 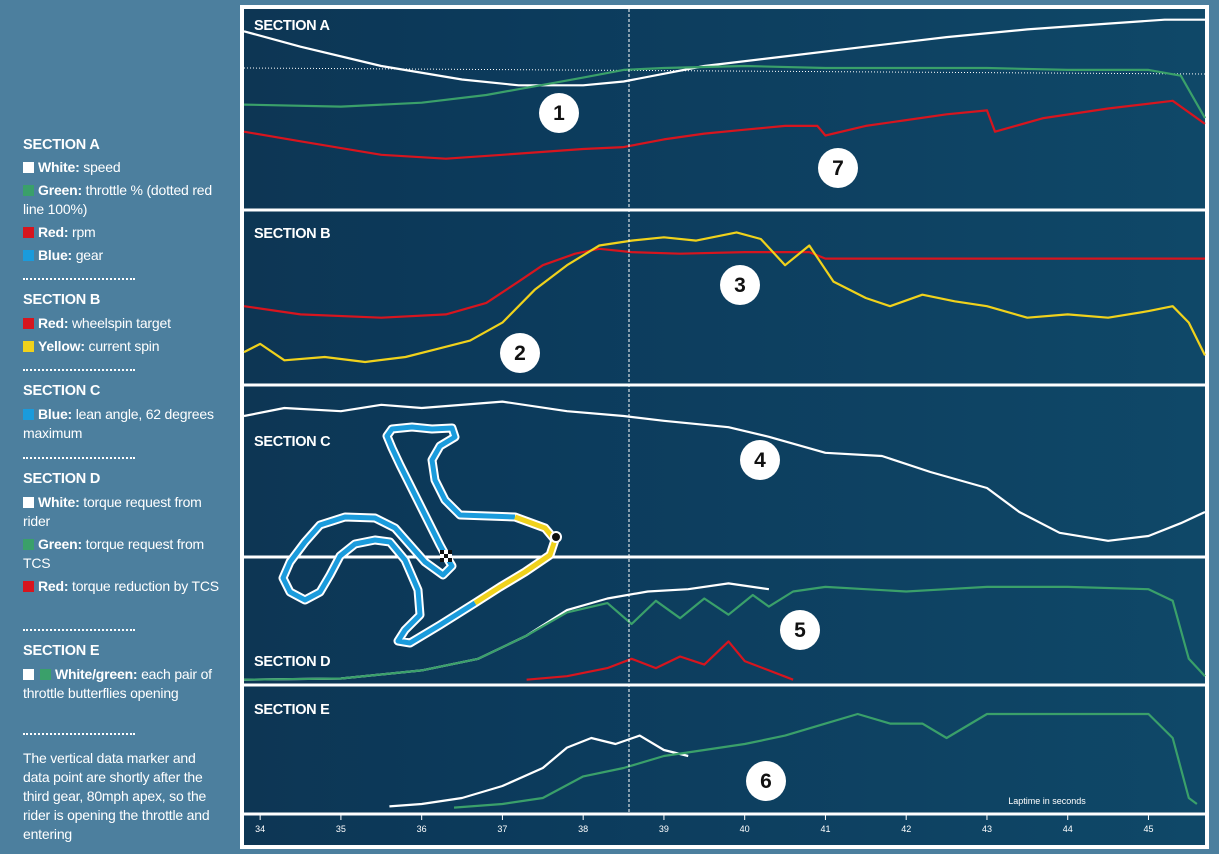 What do you see at coordinates (906, 829) in the screenshot?
I see `x-tick-label: 42` at bounding box center [906, 829].